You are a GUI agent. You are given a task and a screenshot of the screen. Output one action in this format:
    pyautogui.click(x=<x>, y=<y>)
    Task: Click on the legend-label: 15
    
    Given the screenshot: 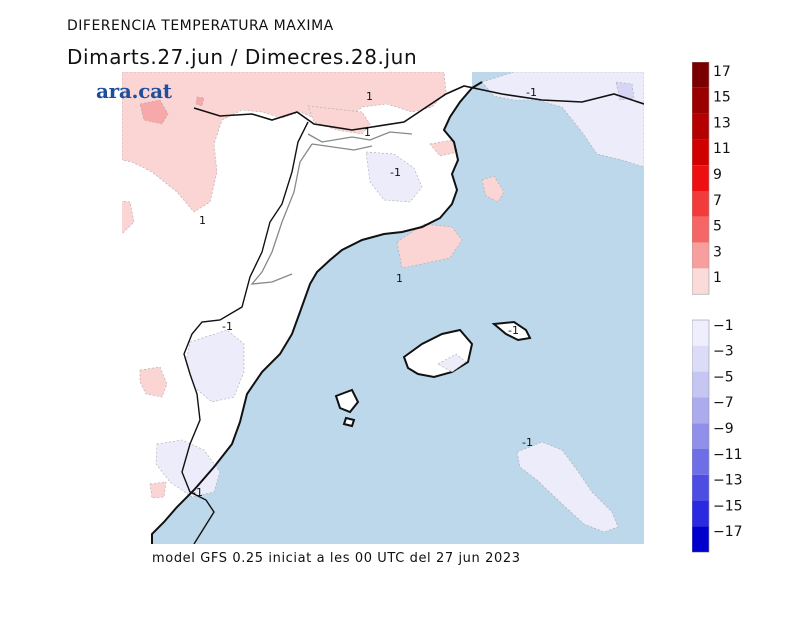 What is the action you would take?
    pyautogui.click(x=722, y=98)
    